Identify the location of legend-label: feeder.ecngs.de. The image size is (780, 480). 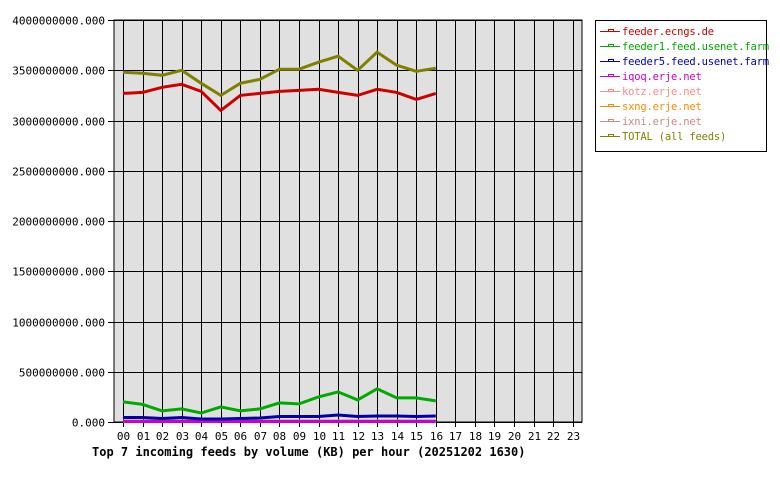
(668, 31).